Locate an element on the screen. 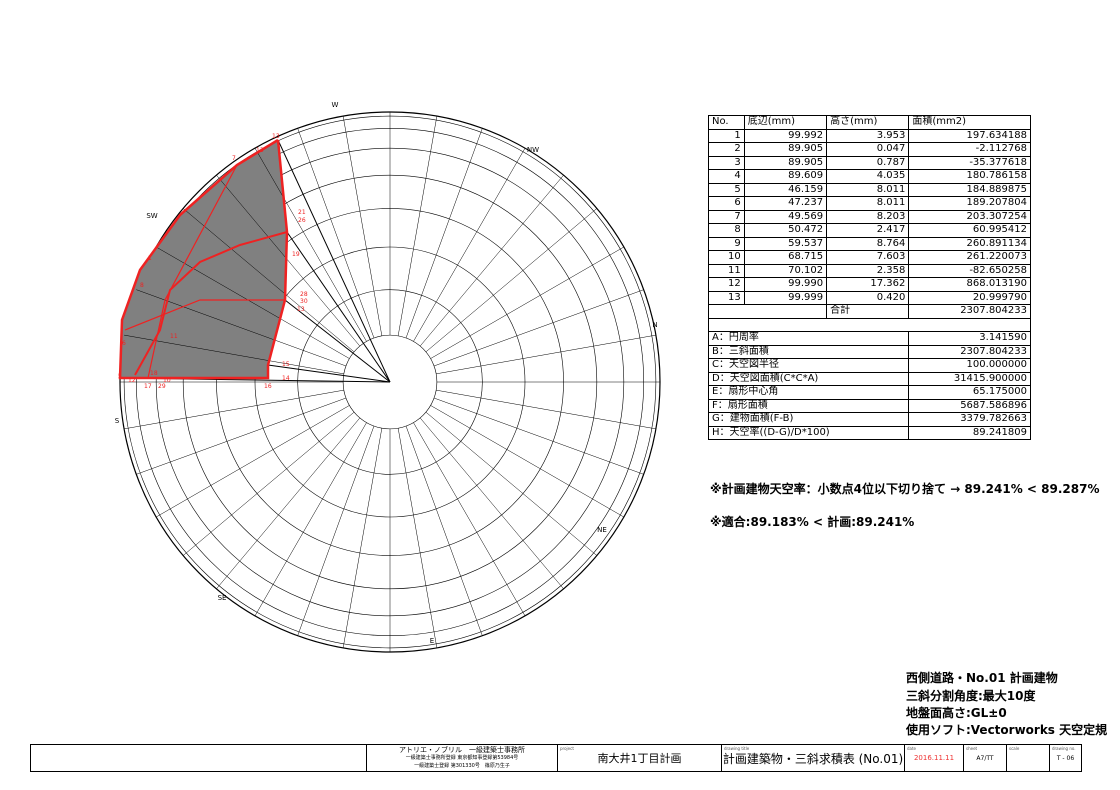  table-cell: 3 is located at coordinates (726, 162).